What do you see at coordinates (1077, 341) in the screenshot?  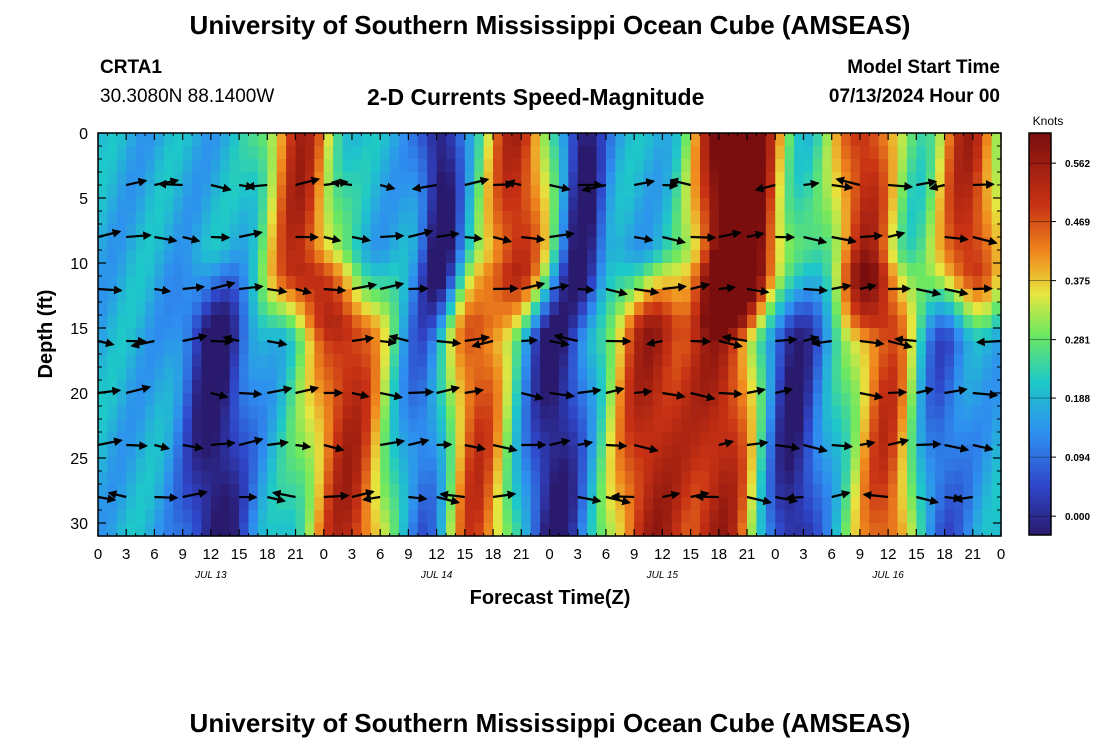 I see `colorbar-tick-label: 0.281` at bounding box center [1077, 341].